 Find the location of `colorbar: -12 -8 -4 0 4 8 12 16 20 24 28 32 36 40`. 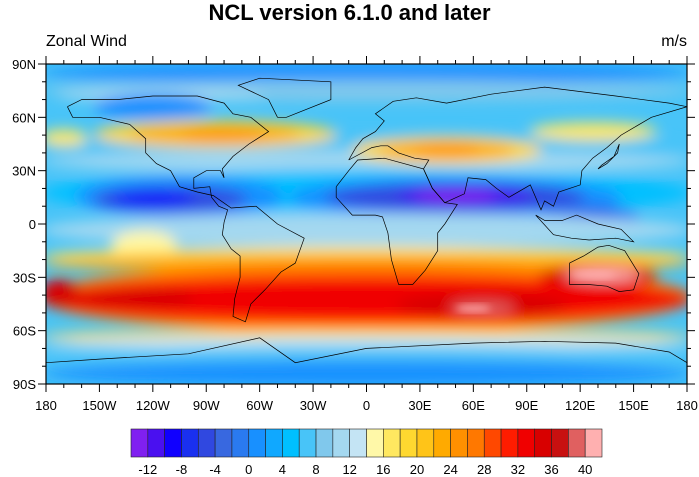

colorbar: -12 -8 -4 0 4 8 12 16 20 24 28 32 36 40 is located at coordinates (366, 452).